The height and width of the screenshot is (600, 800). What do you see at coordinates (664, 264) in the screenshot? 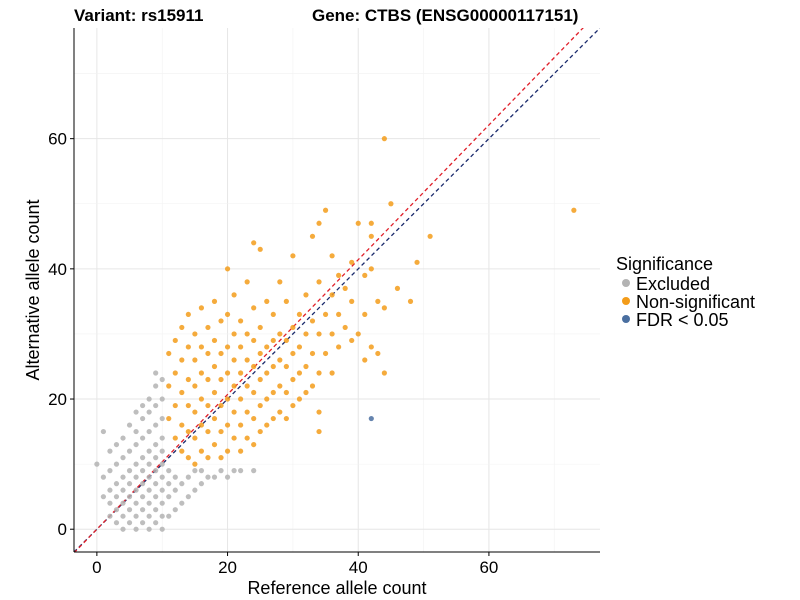
I see `legend-title: Significance` at bounding box center [664, 264].